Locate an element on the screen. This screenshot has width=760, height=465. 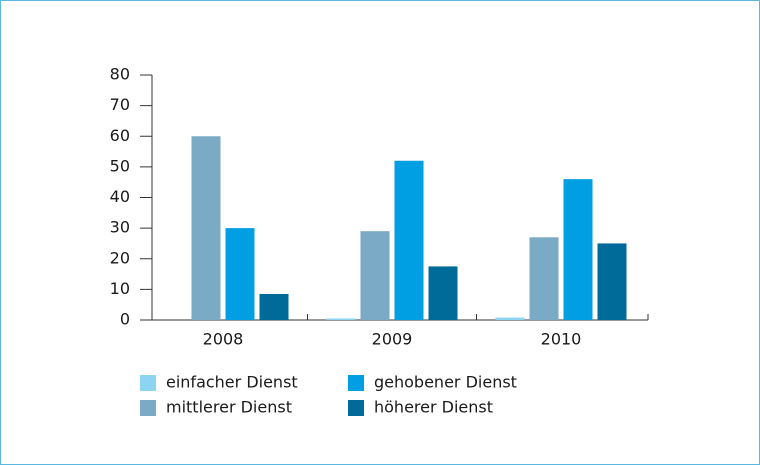
y-tick-label: 60 is located at coordinates (120, 135).